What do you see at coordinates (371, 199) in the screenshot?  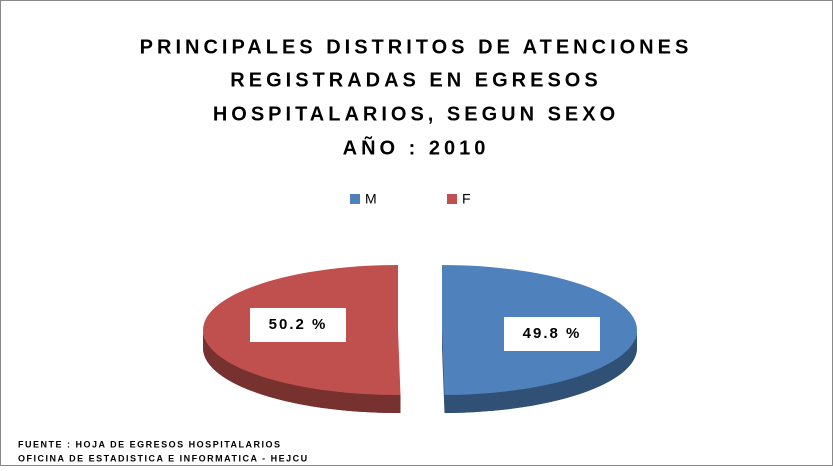 I see `legend-label: M` at bounding box center [371, 199].